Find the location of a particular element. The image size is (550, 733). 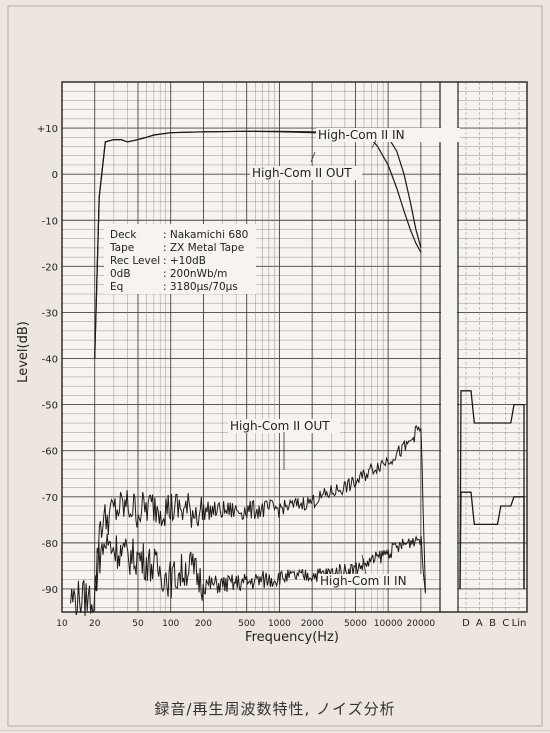

info-box-bg is located at coordinates (180, 259).